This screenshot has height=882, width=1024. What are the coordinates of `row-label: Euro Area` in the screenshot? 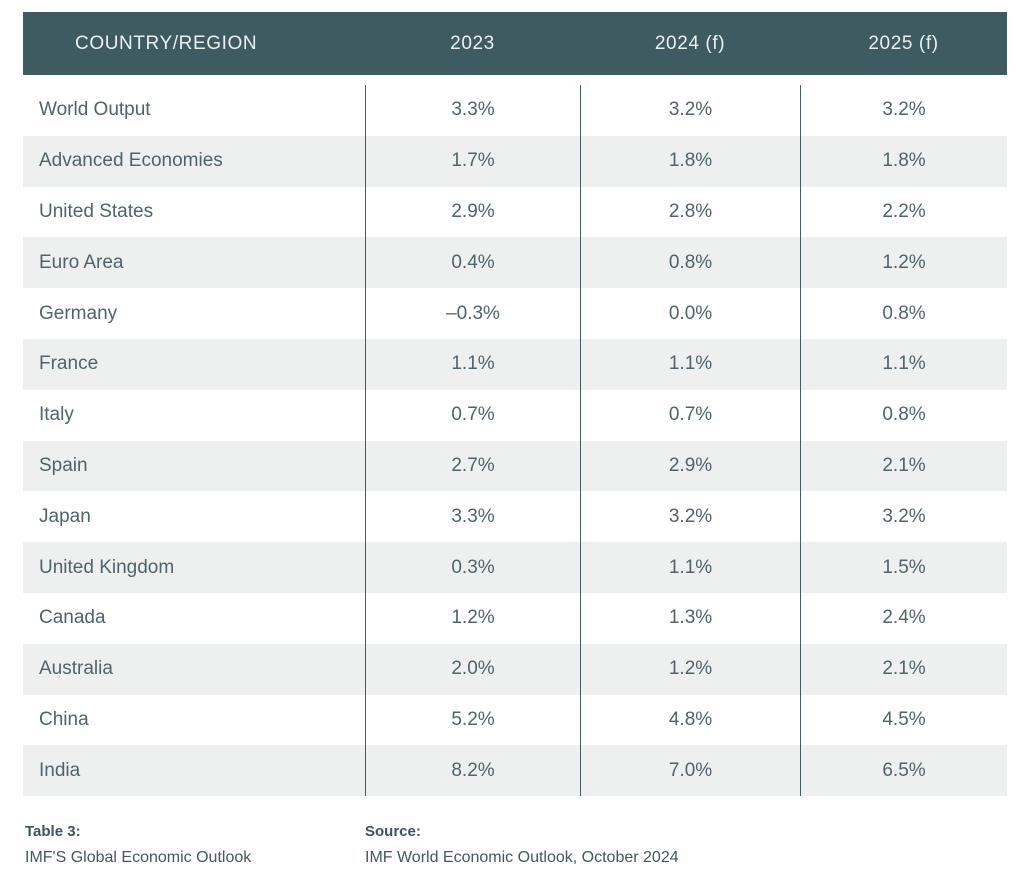 It's located at (81, 262).